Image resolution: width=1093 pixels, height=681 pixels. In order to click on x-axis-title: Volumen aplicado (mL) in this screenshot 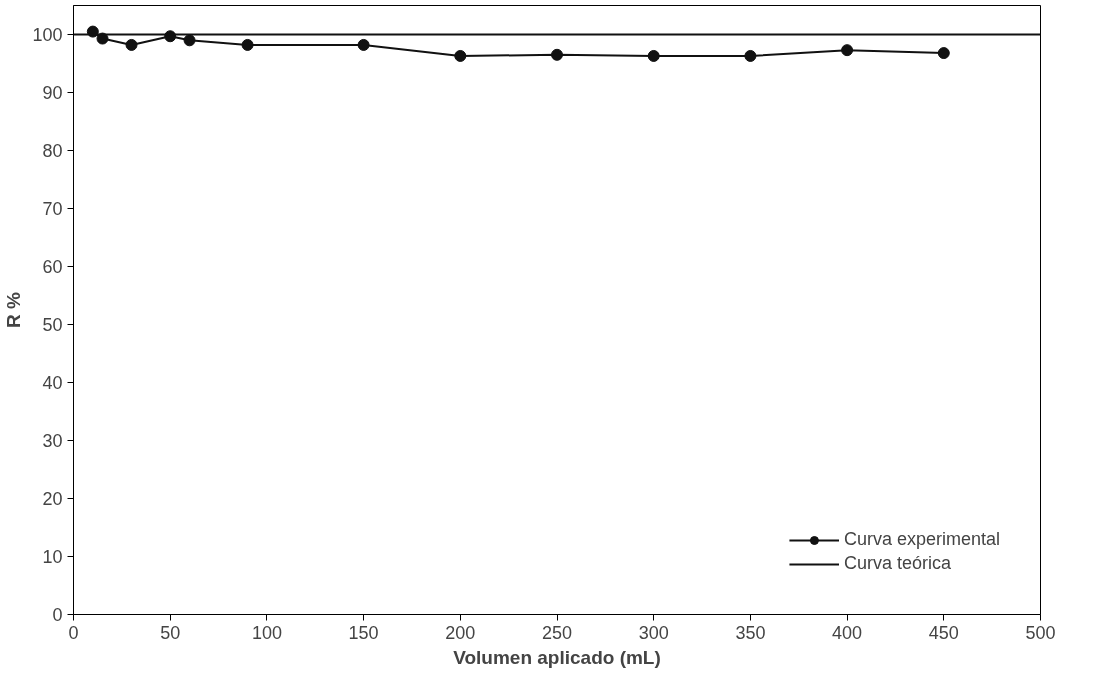, I will do `click(557, 657)`.